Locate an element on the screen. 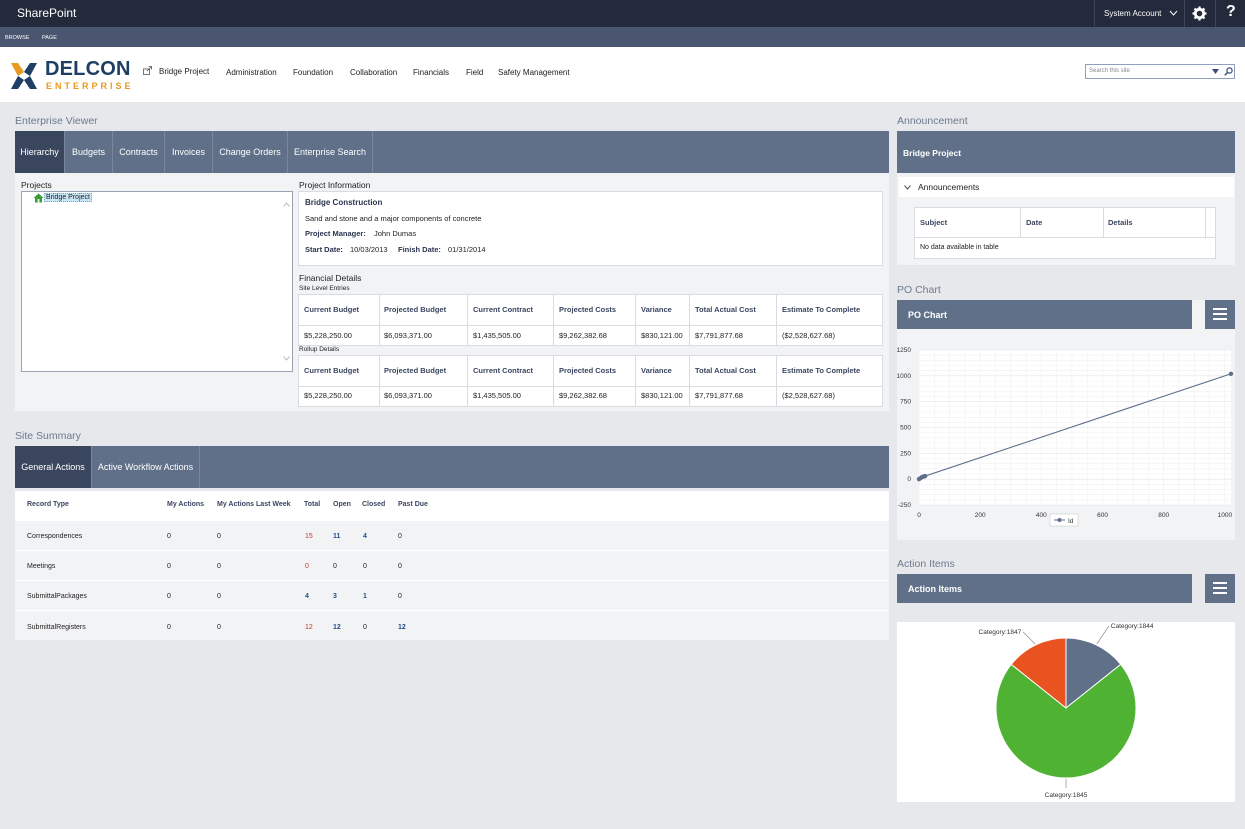 This screenshot has height=829, width=1245. announcement-header-label: Bridge Project is located at coordinates (932, 153).